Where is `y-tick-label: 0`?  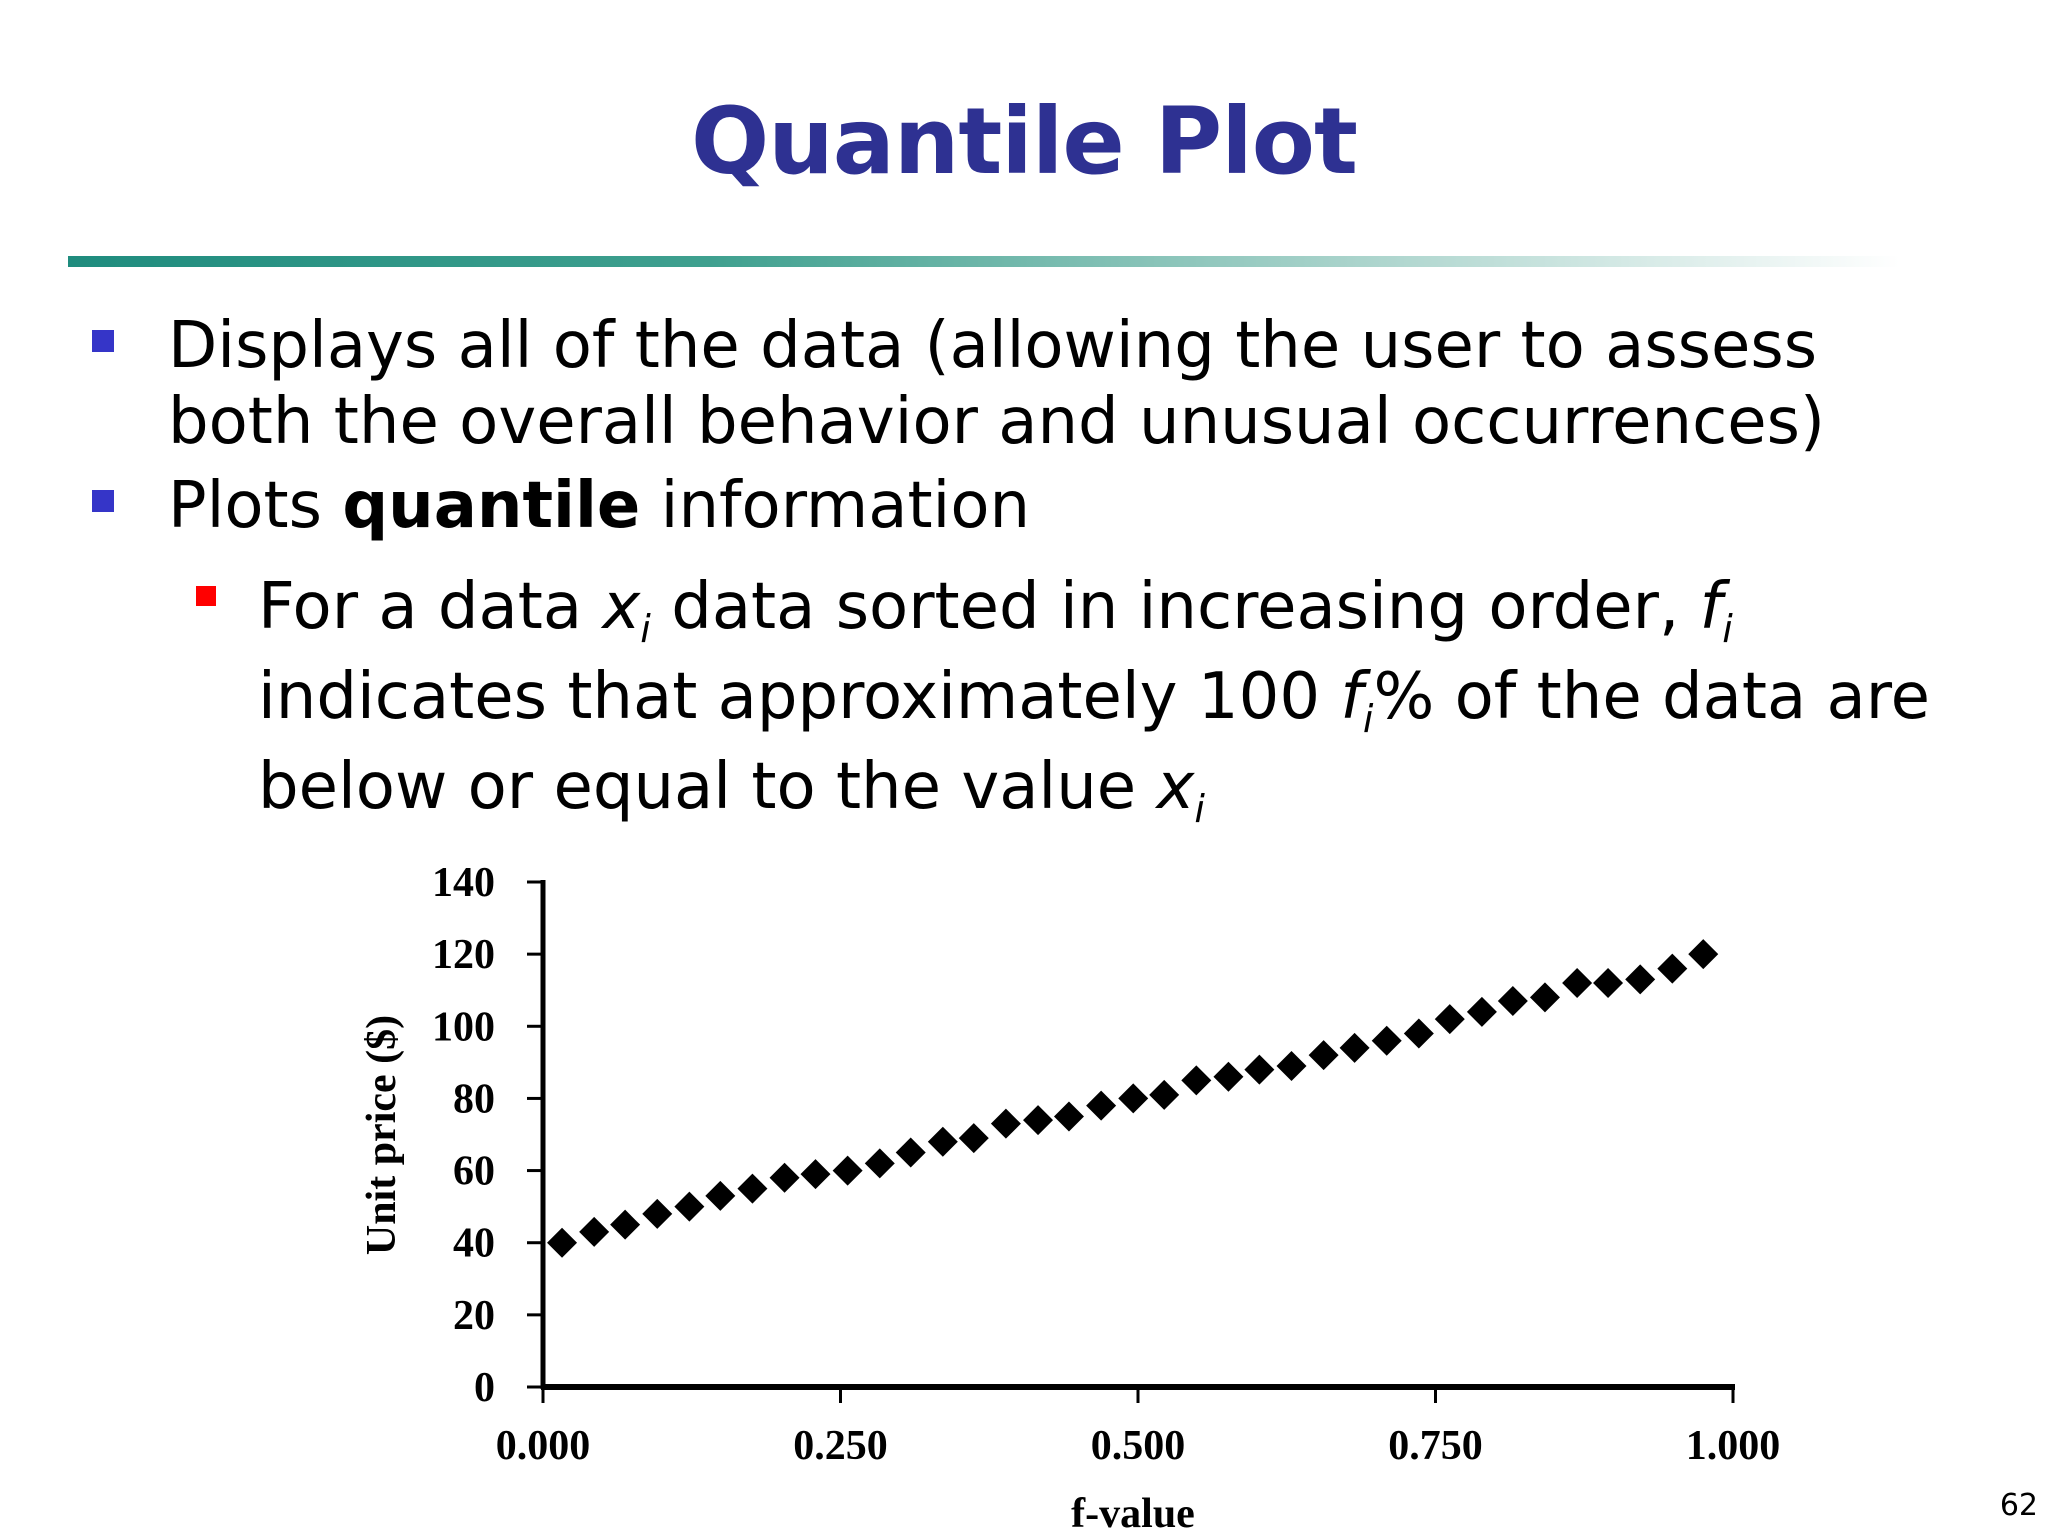
y-tick-label: 0 is located at coordinates (484, 1388).